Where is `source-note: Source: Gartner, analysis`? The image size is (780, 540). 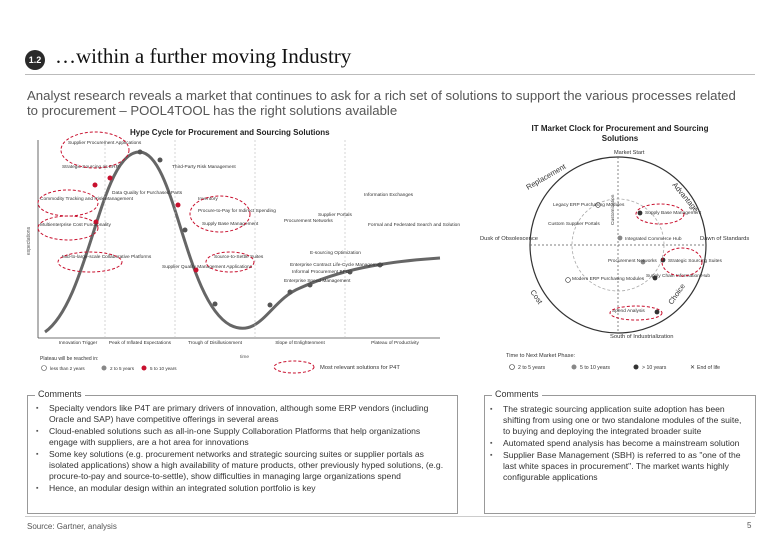
source-note: Source: Gartner, analysis is located at coordinates (72, 526).